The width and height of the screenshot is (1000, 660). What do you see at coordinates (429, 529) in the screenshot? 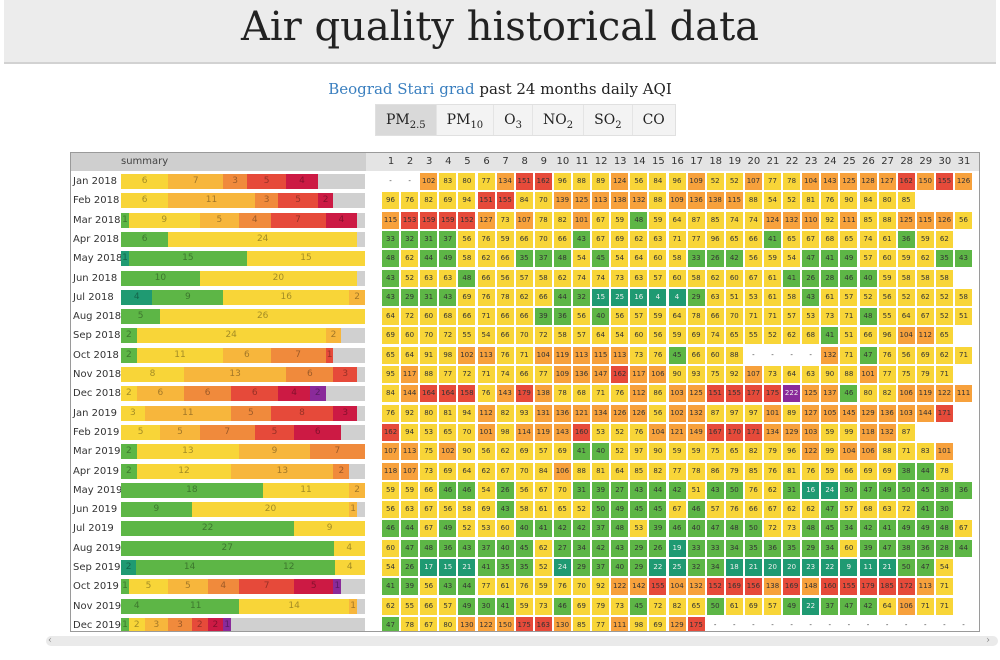
I see `day-cell: 67` at bounding box center [429, 529].